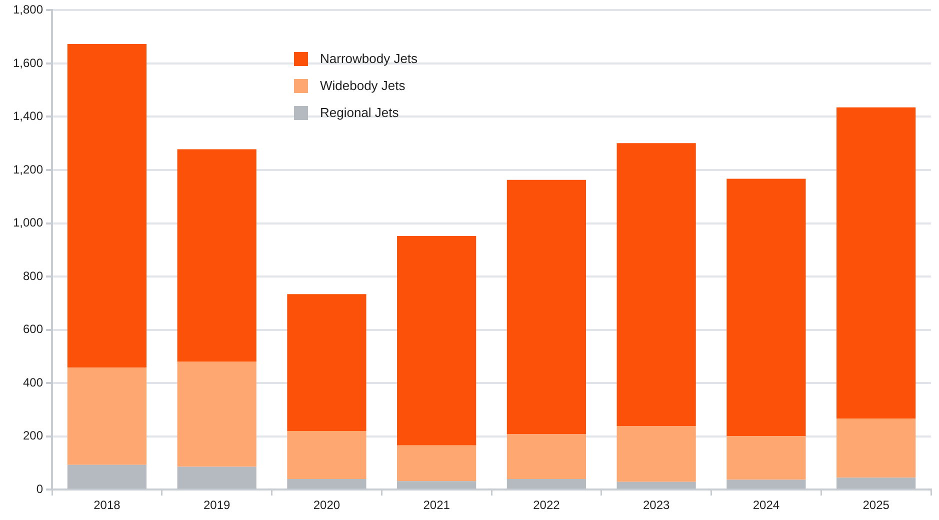 Image resolution: width=939 pixels, height=520 pixels. I want to click on y-tick-label: 1,000, so click(28, 223).